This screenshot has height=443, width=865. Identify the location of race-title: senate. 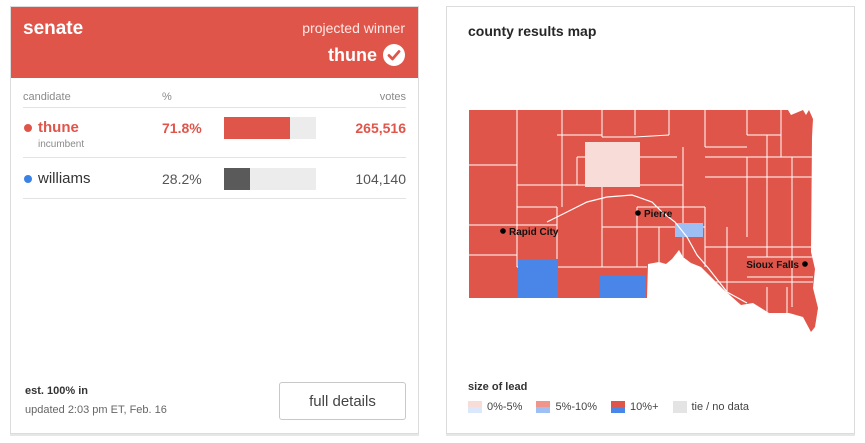
(53, 28).